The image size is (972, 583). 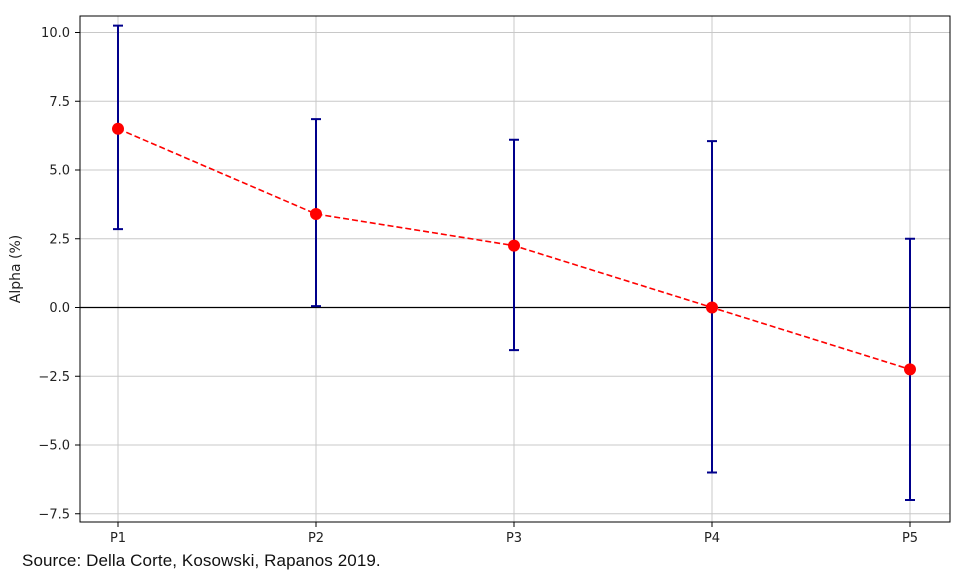 What do you see at coordinates (54, 446) in the screenshot?
I see `y-tick-label: −5.0` at bounding box center [54, 446].